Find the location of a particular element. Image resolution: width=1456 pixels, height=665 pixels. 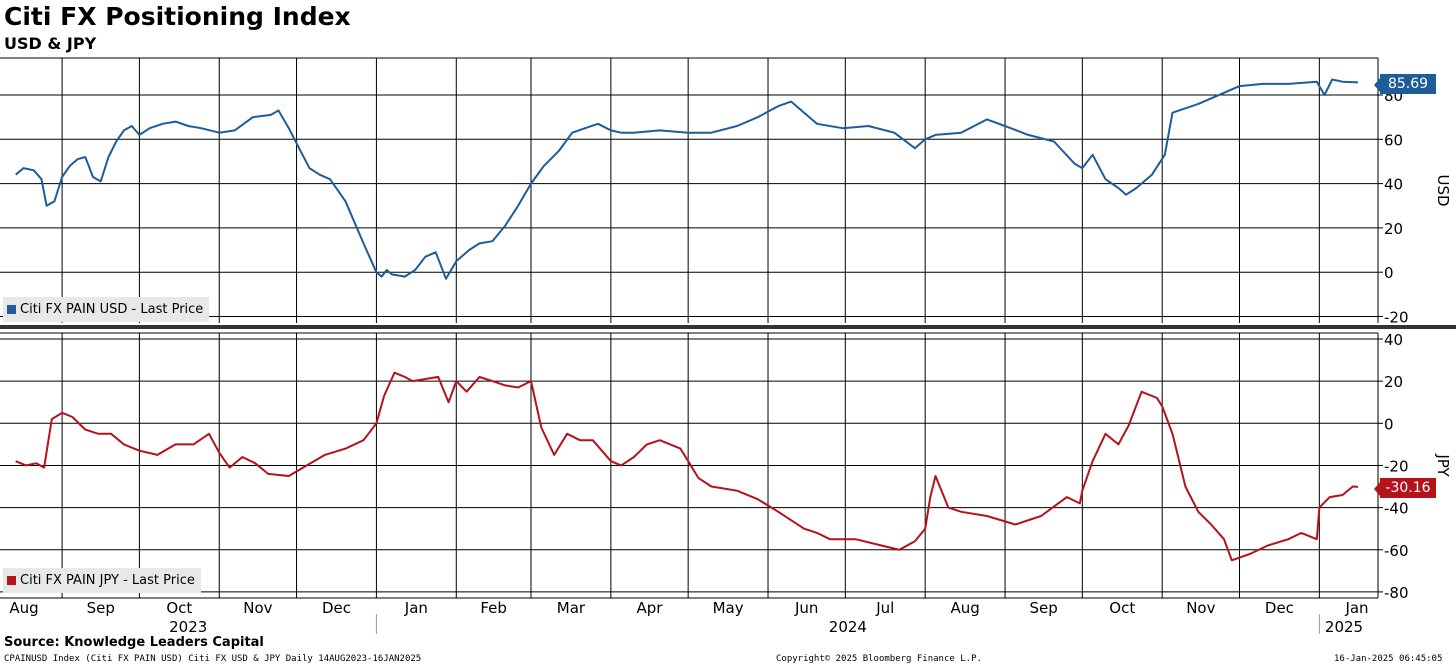

usd-last-value-badge: 85.69 is located at coordinates (1405, 84).